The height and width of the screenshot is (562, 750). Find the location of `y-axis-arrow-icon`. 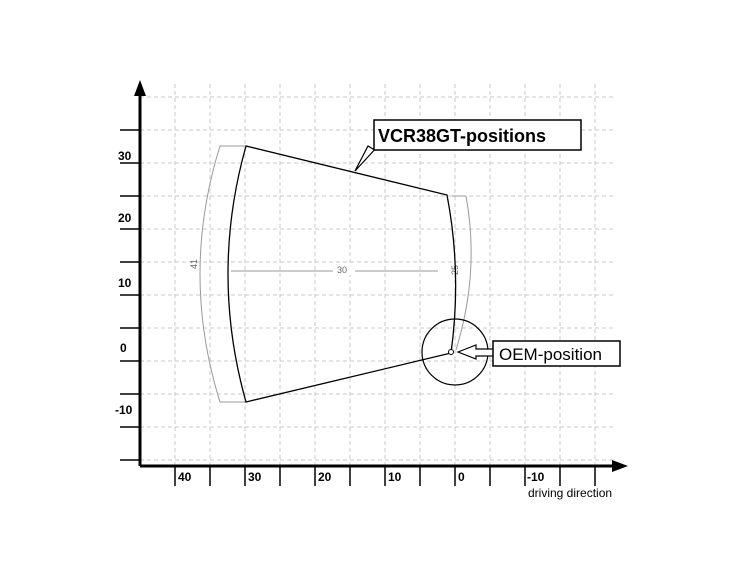

y-axis-arrow-icon is located at coordinates (140, 88).